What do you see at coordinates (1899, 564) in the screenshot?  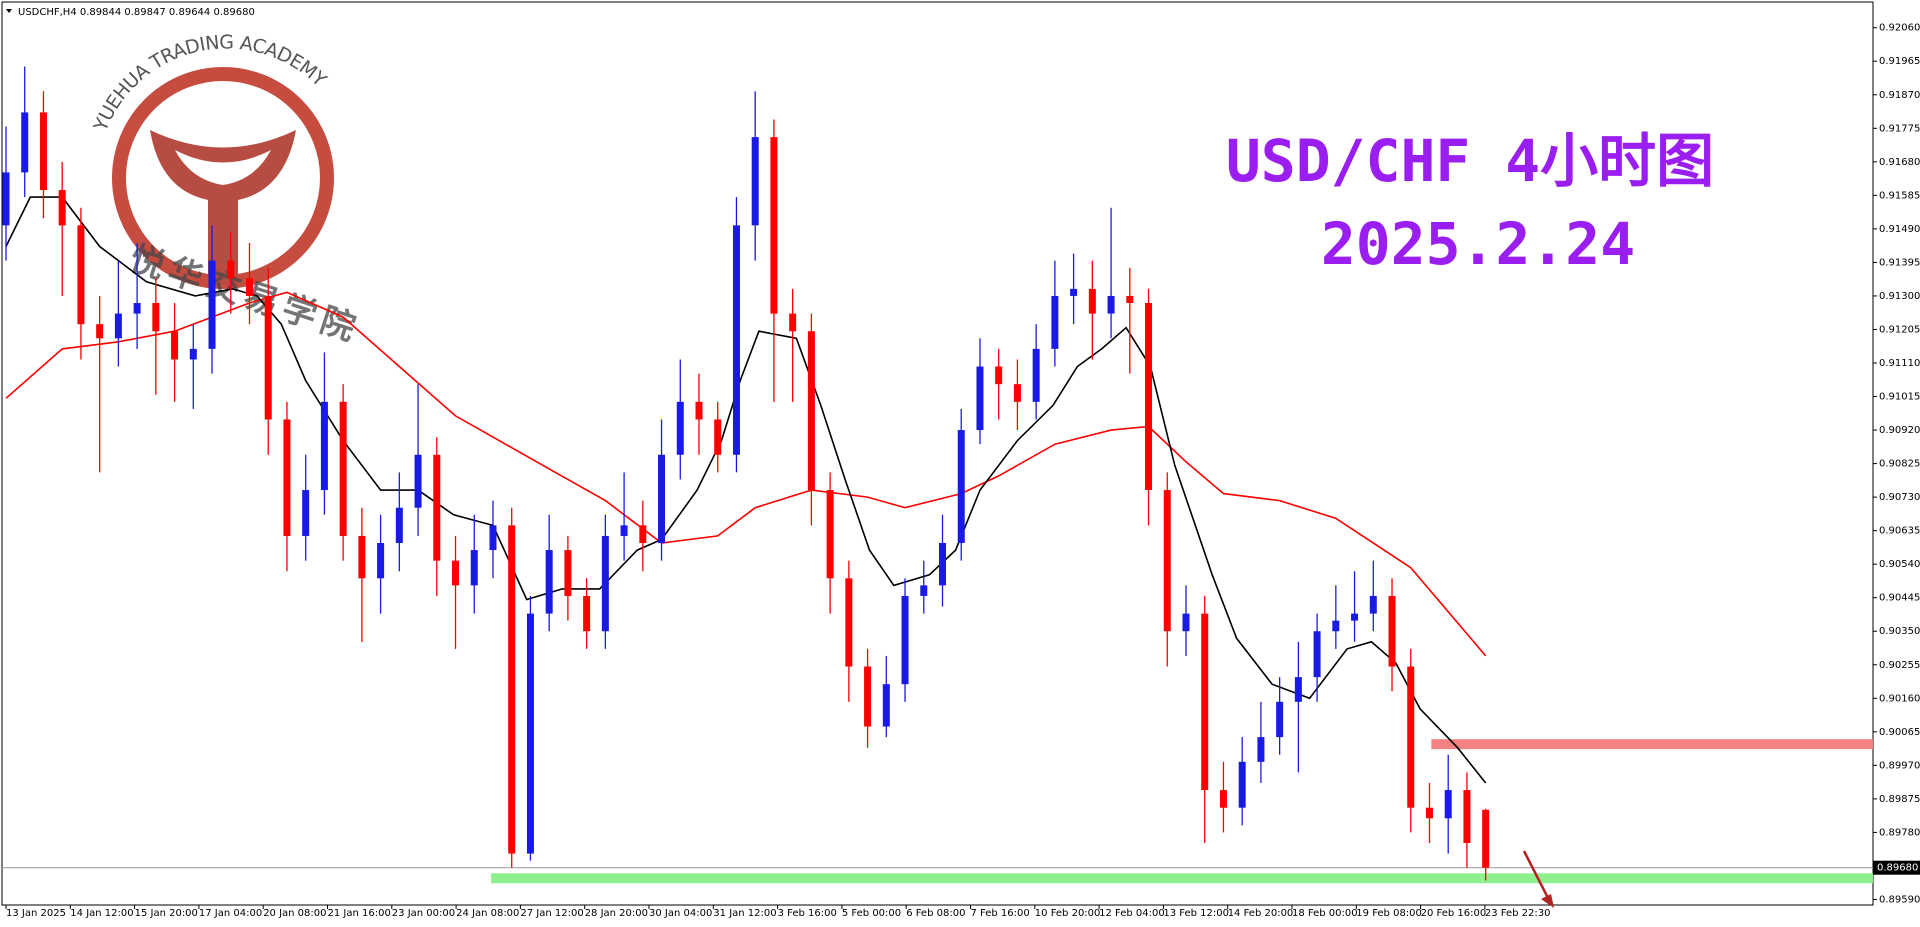 I see `y-tick-label: 0.90540` at bounding box center [1899, 564].